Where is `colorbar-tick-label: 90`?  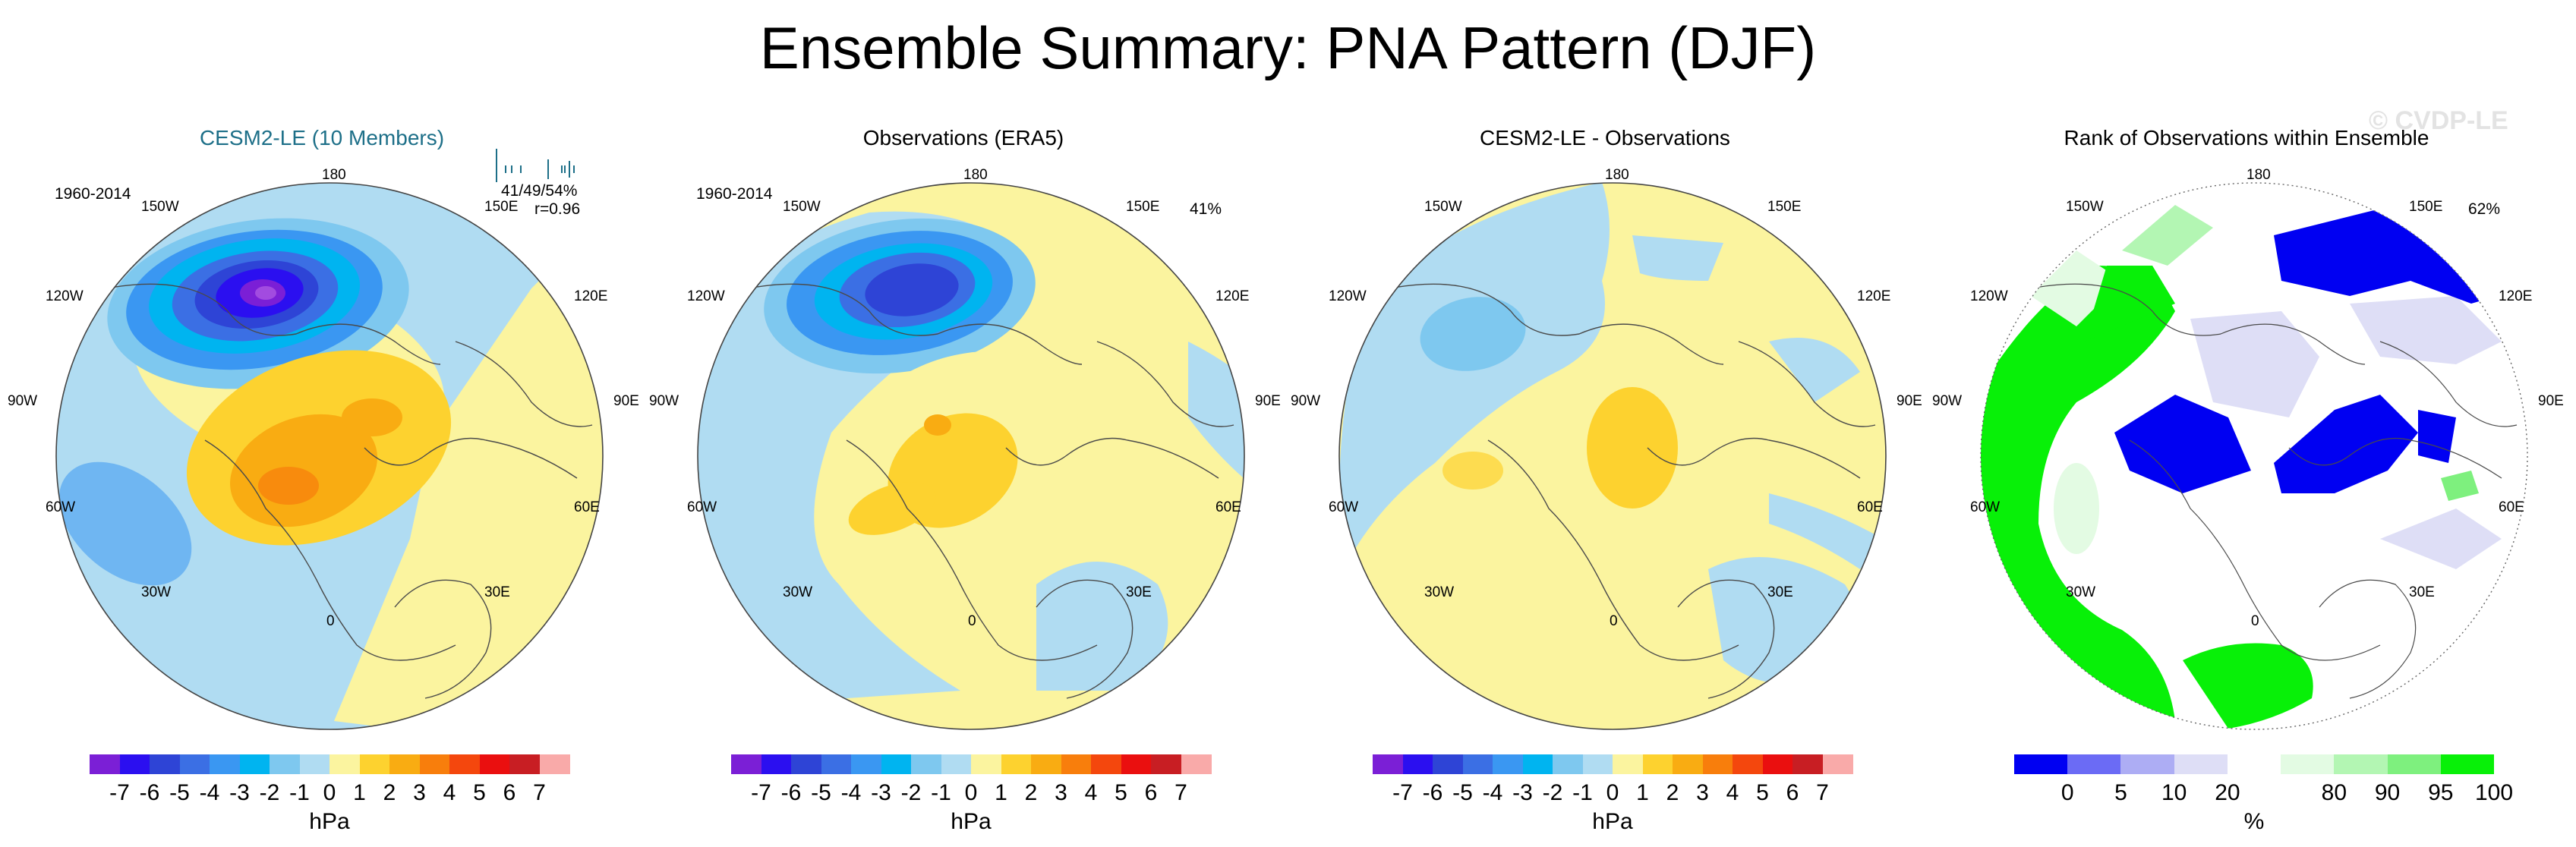
colorbar-tick-label: 90 is located at coordinates (2387, 792).